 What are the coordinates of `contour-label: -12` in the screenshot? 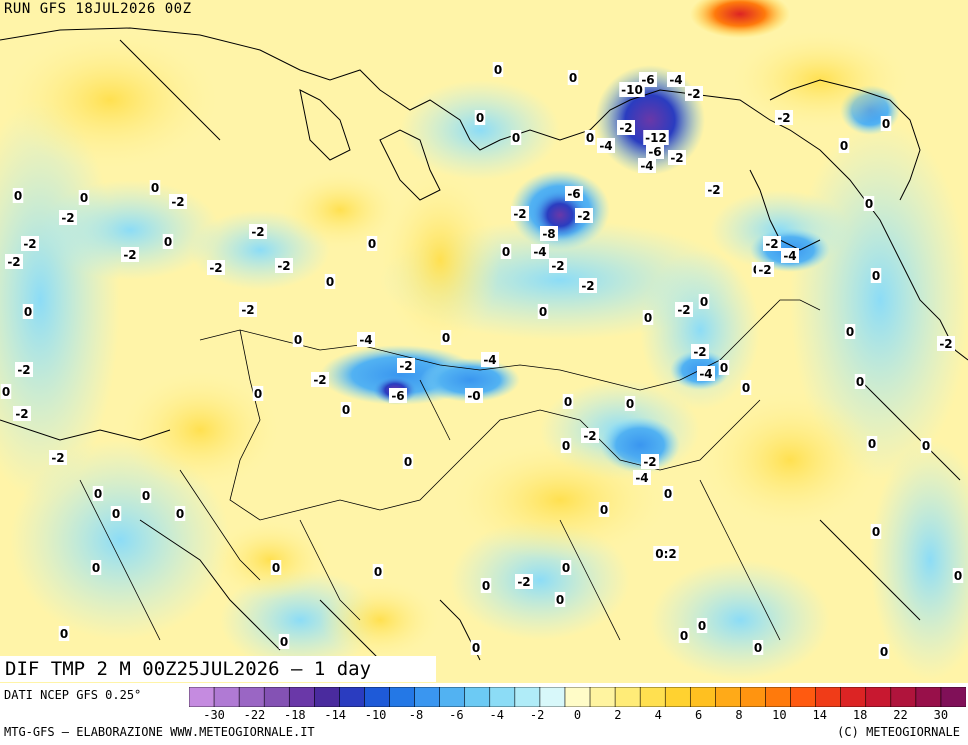 It's located at (656, 138).